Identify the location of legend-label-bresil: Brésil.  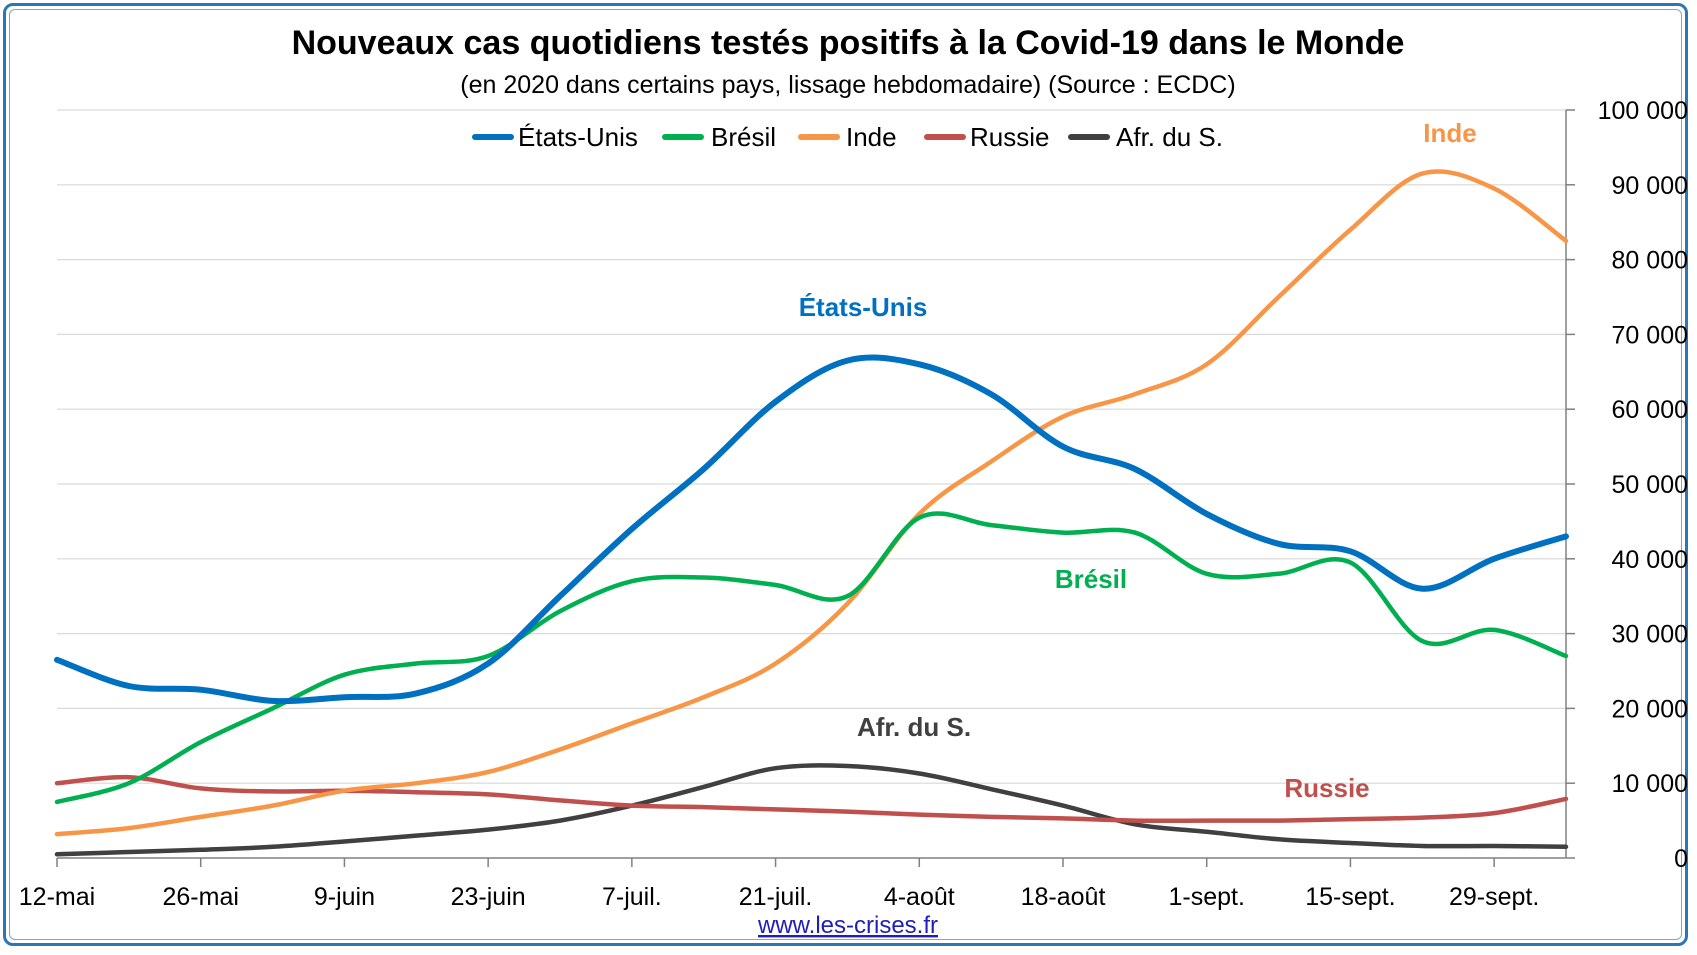
(743, 137).